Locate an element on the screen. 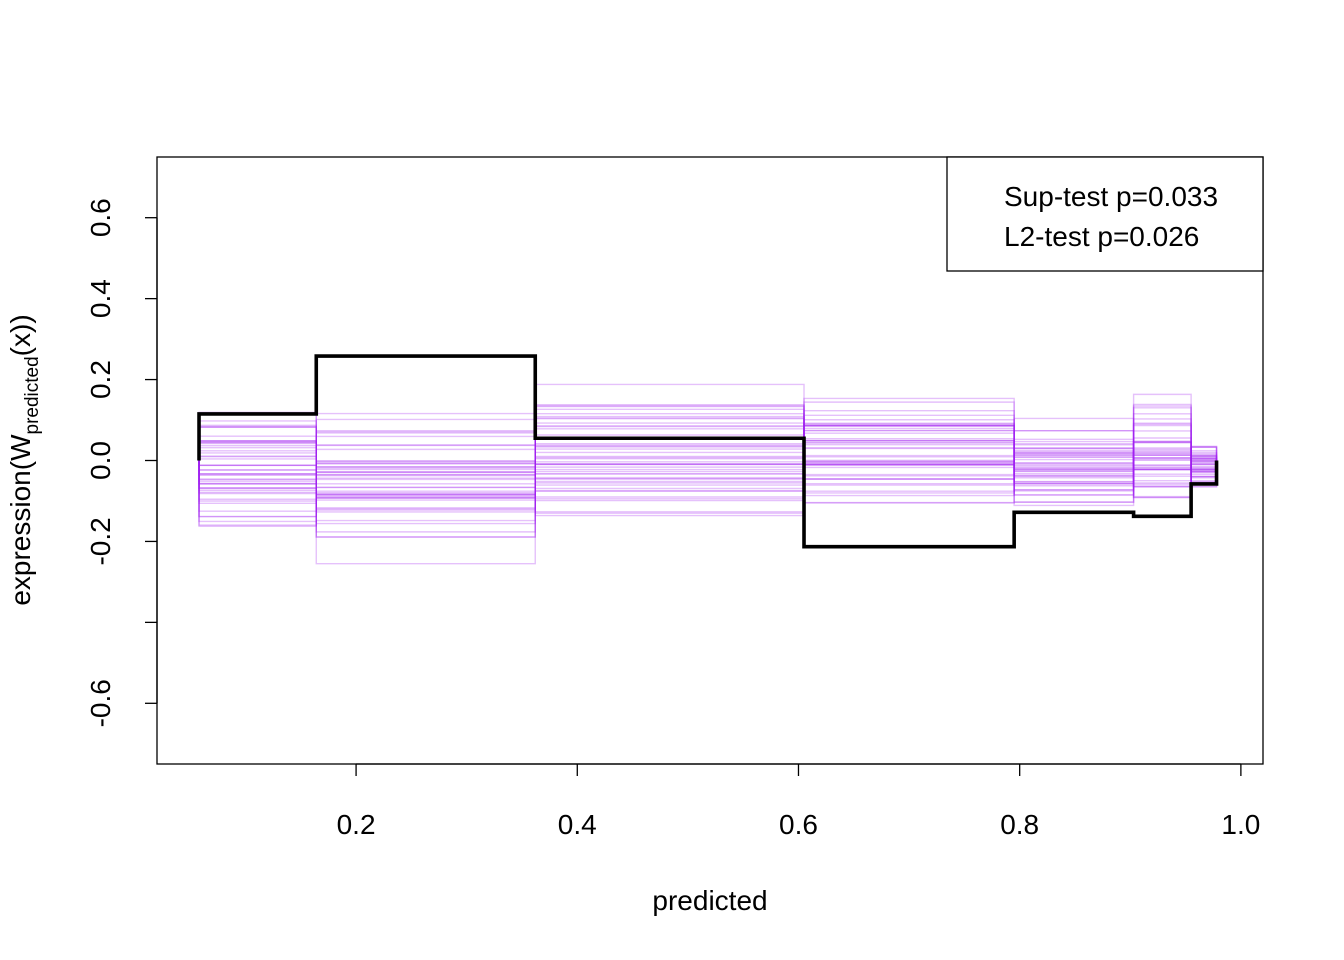 The width and height of the screenshot is (1344, 960). y-axis-title-prefix: expression(W is located at coordinates (20, 520).